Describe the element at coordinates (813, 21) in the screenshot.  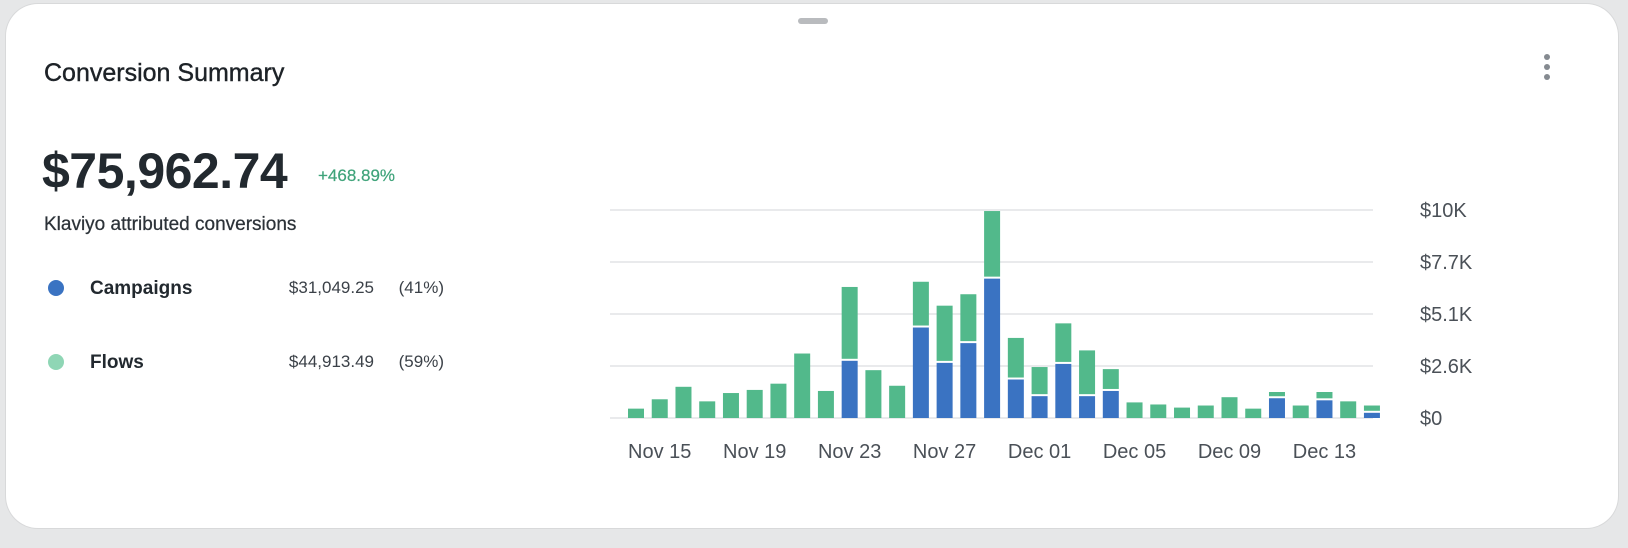
I see `drag-handle-icon` at that location.